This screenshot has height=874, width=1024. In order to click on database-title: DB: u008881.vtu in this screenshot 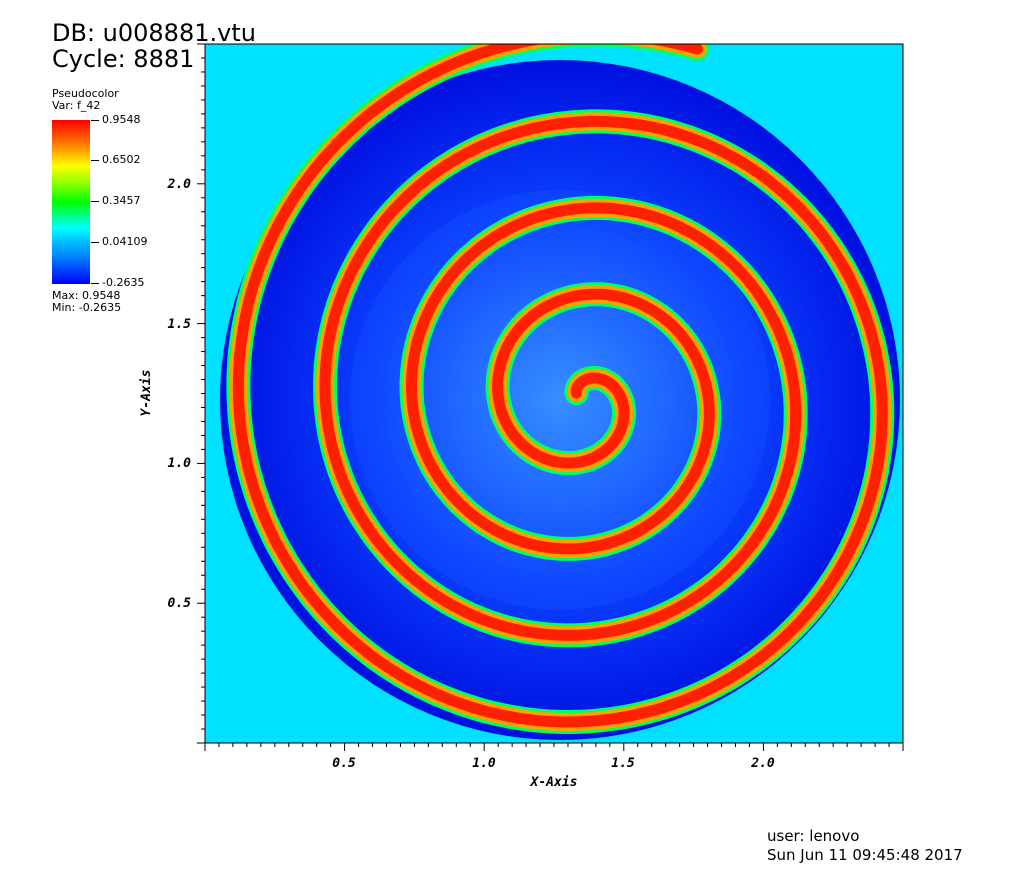, I will do `click(154, 33)`.